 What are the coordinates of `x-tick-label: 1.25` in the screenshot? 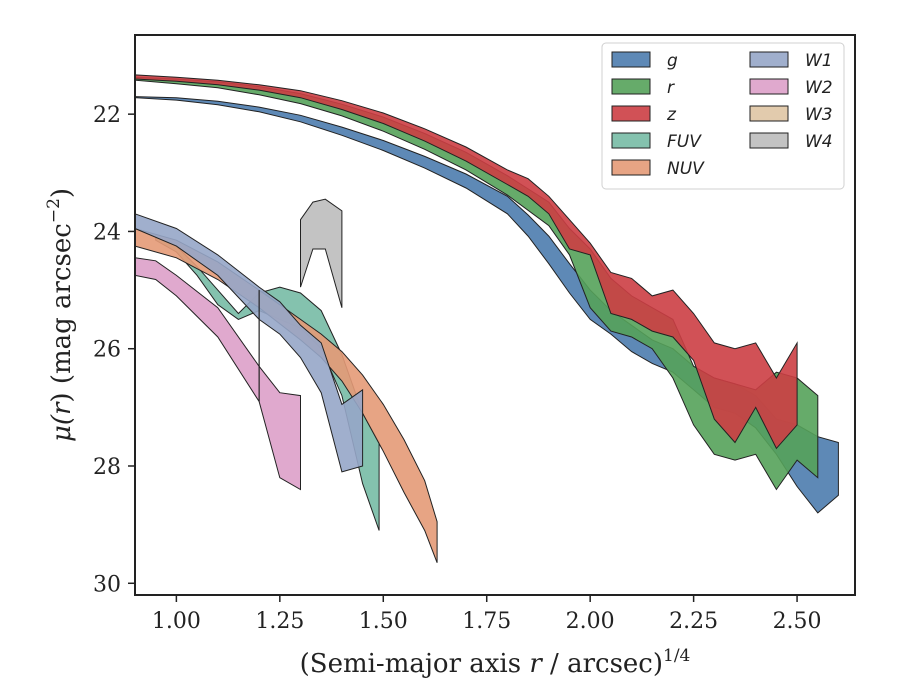 It's located at (279, 621).